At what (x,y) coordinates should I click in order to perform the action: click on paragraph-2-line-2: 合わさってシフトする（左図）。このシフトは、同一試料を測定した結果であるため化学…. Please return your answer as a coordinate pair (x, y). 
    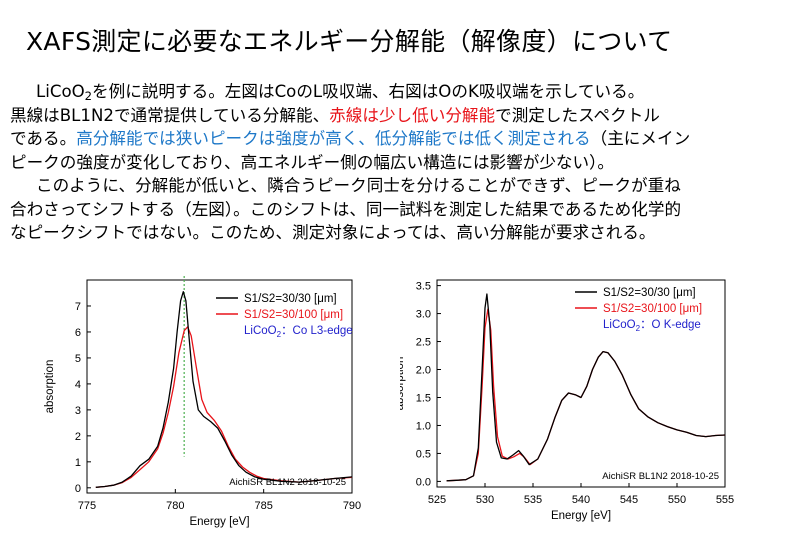
    Looking at the image, I should click on (346, 209).